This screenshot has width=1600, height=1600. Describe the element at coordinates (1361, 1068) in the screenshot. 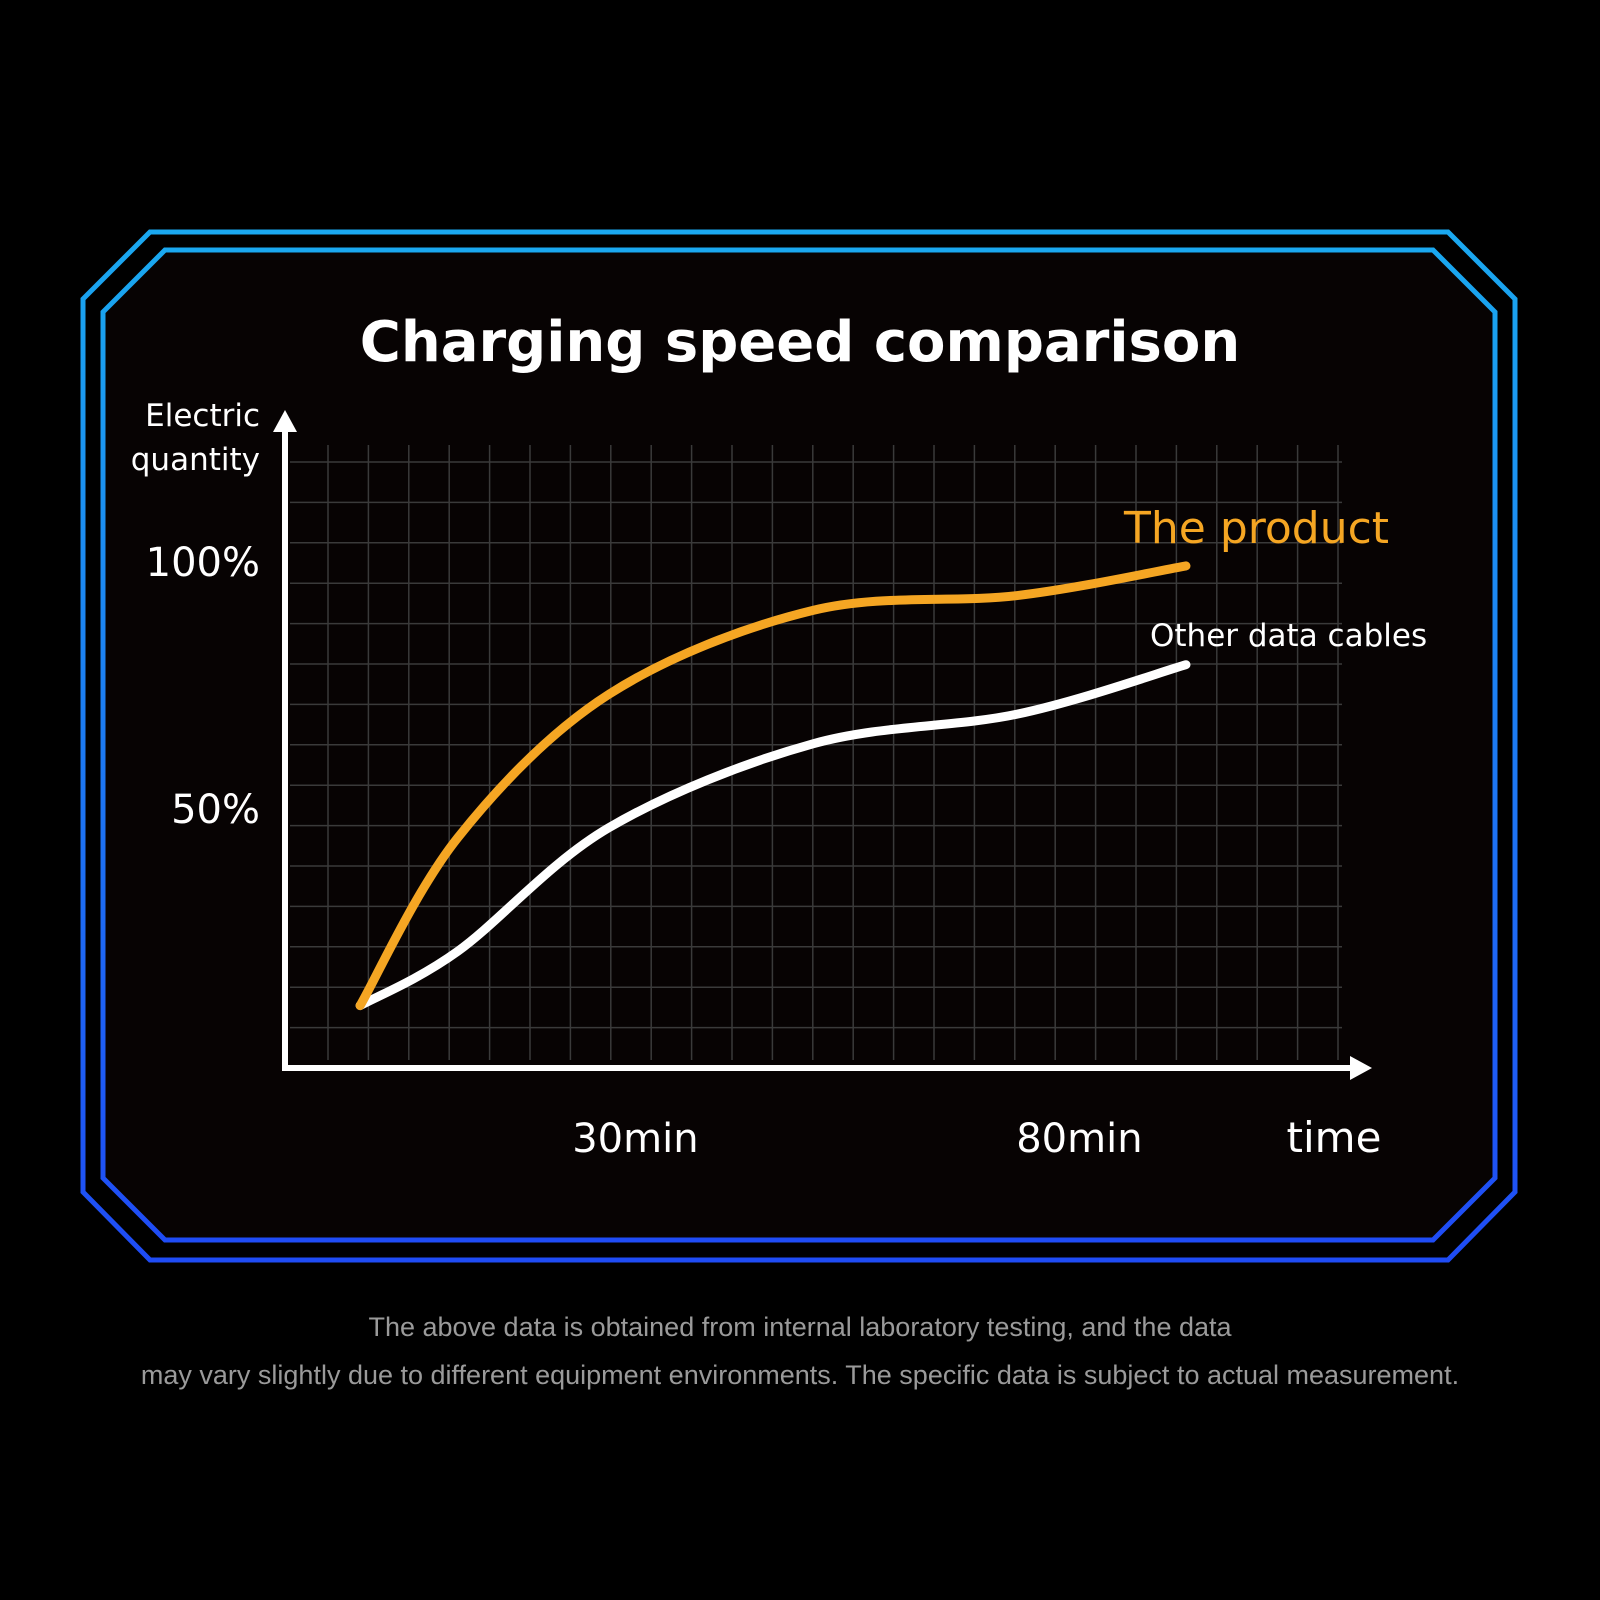

I see `x-axis-arrow` at that location.